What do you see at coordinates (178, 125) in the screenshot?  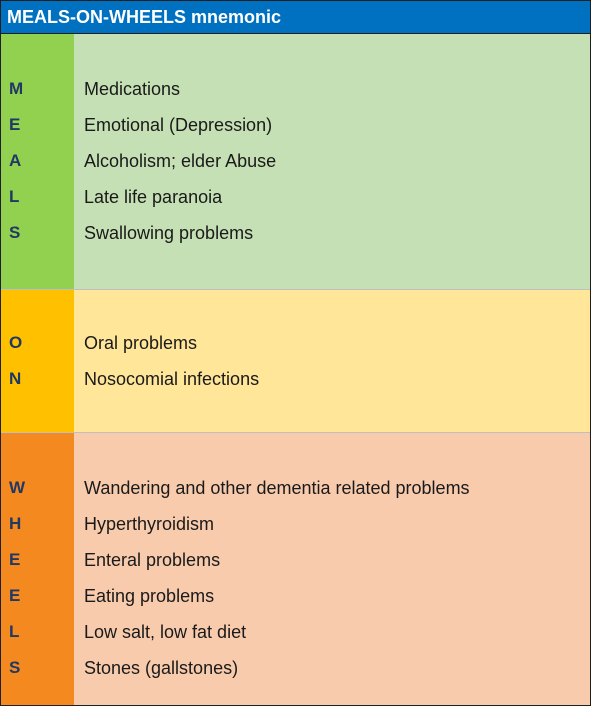 I see `mnemonic-item: Emotional (Depression)` at bounding box center [178, 125].